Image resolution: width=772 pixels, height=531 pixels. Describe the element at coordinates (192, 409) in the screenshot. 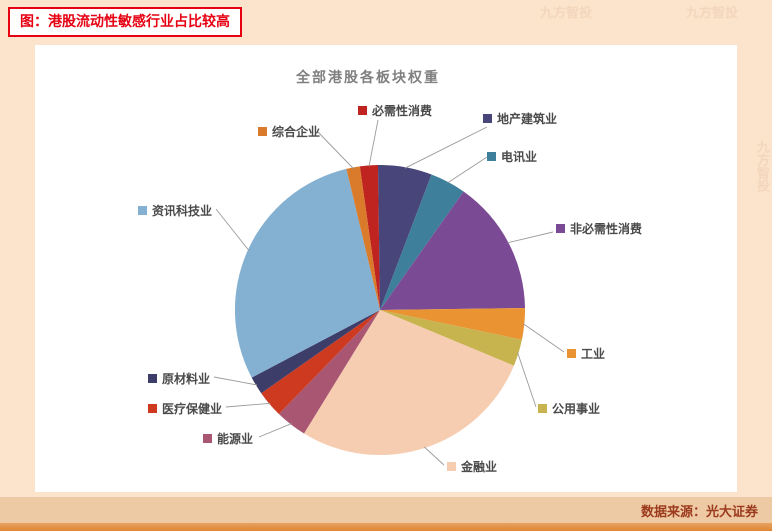

I see `legend-label: 医疗保健业` at that location.